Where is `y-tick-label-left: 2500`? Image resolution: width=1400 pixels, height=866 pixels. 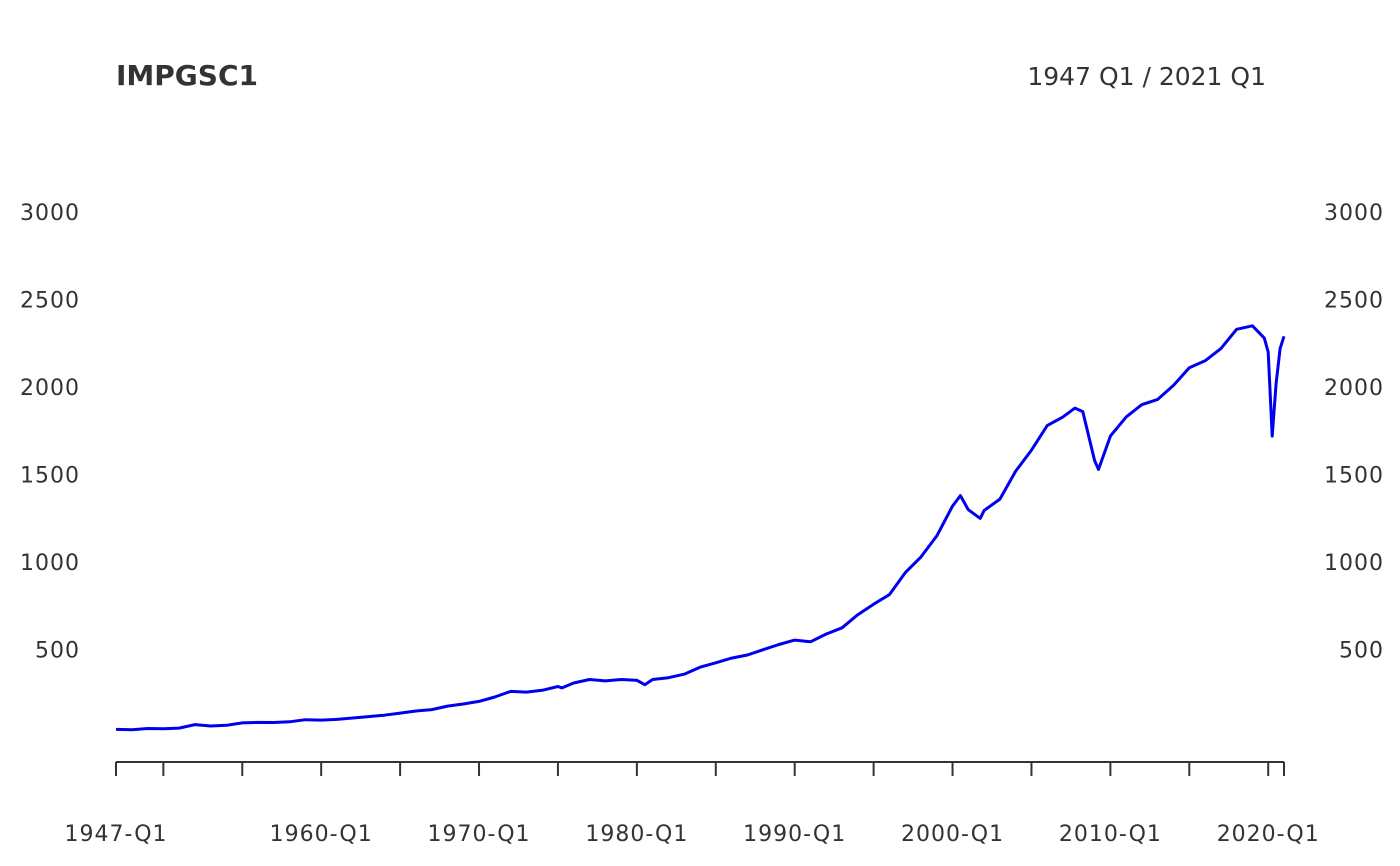 y-tick-label-left: 2500 is located at coordinates (50, 301).